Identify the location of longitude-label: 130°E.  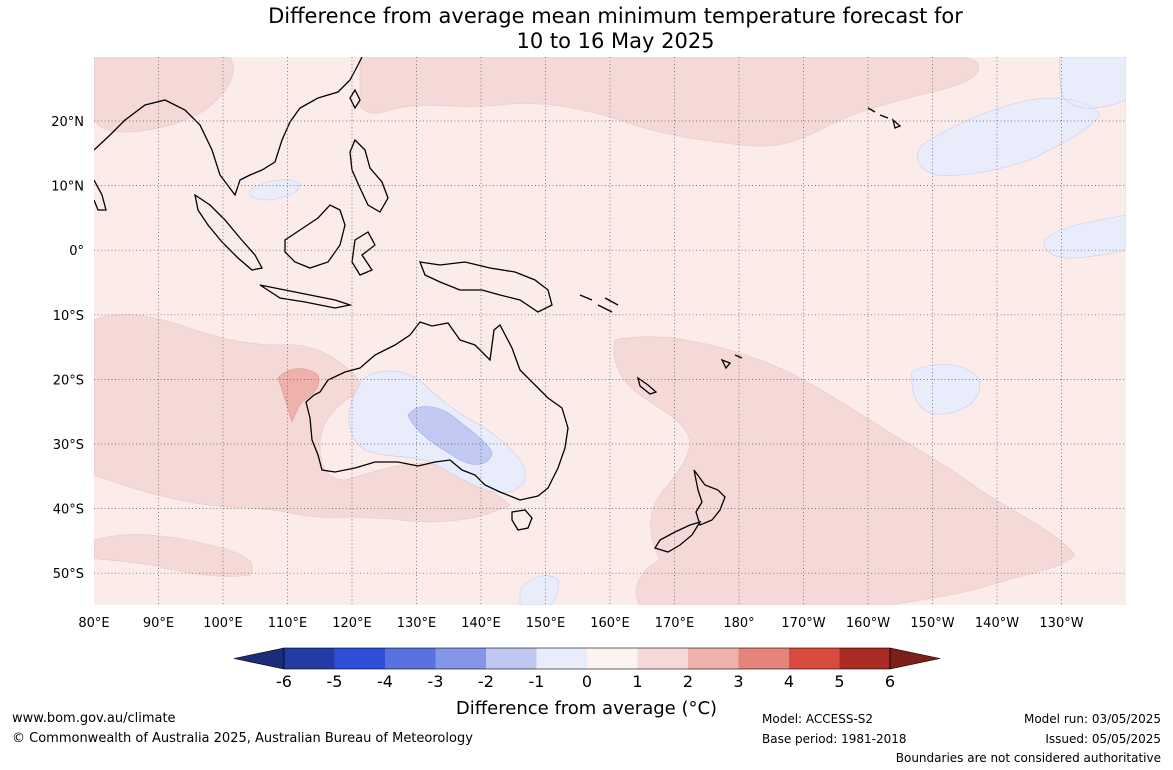
(417, 623).